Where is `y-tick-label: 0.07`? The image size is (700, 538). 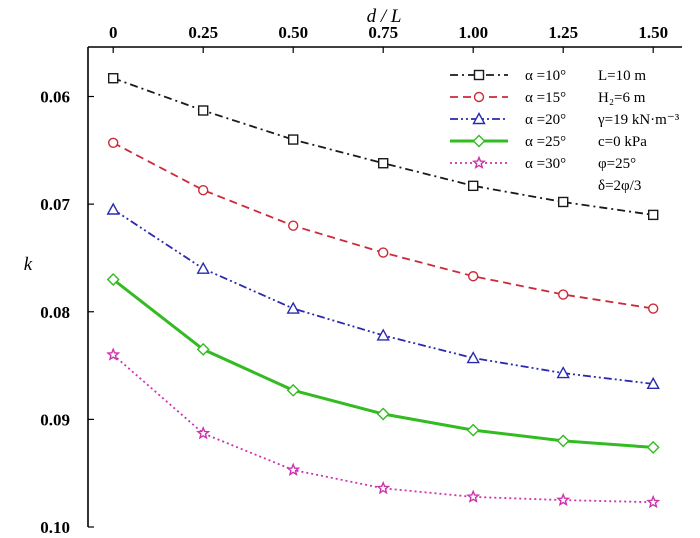
y-tick-label: 0.07 is located at coordinates (55, 204).